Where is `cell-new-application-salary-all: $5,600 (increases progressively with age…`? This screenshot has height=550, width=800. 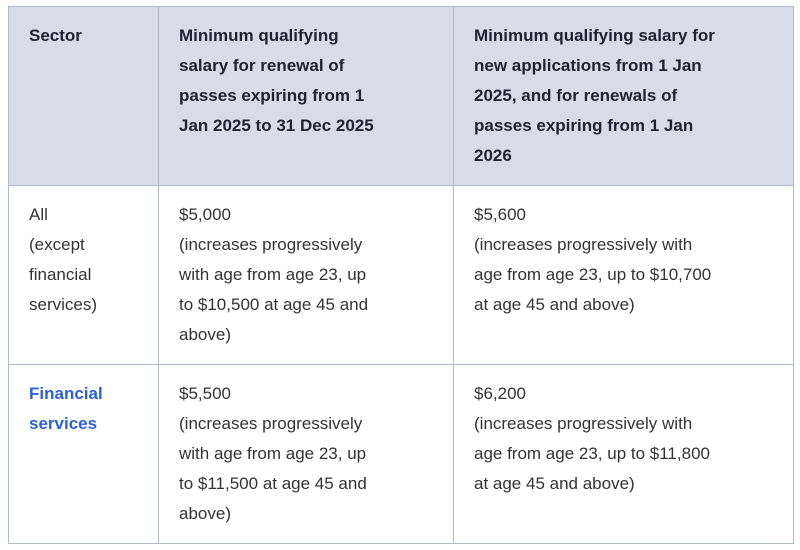 cell-new-application-salary-all: $5,600 (increases progressively with age… is located at coordinates (623, 275).